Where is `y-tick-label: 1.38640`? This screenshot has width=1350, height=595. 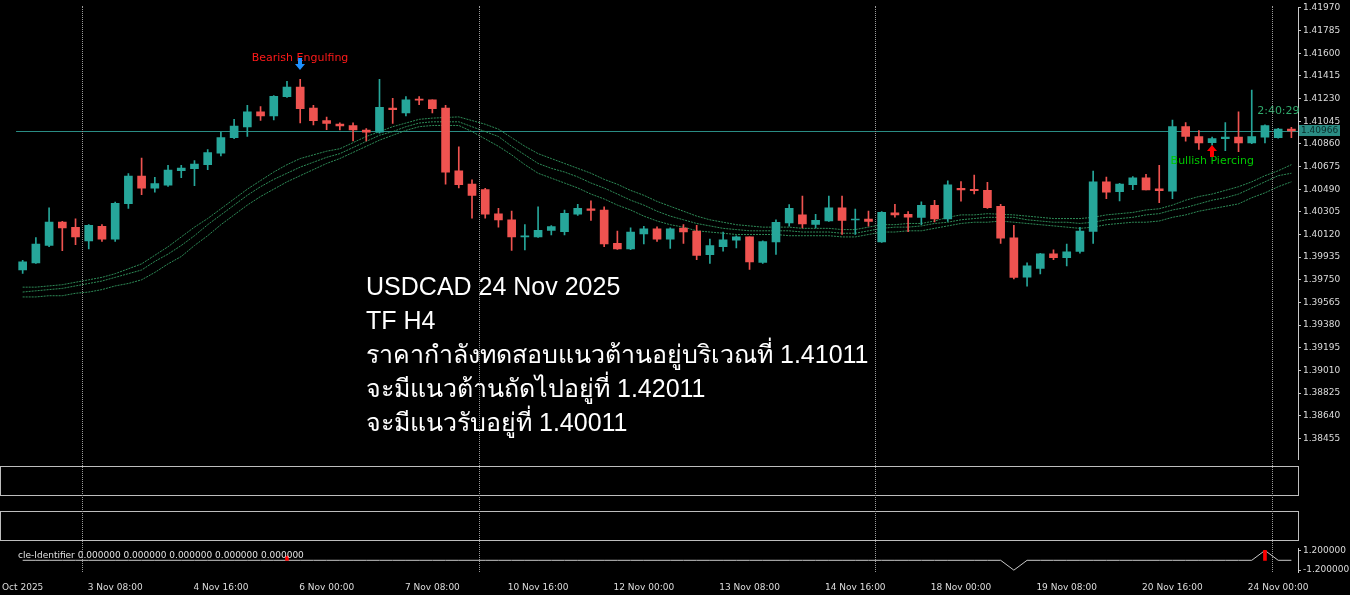 y-tick-label: 1.38640 is located at coordinates (1322, 415).